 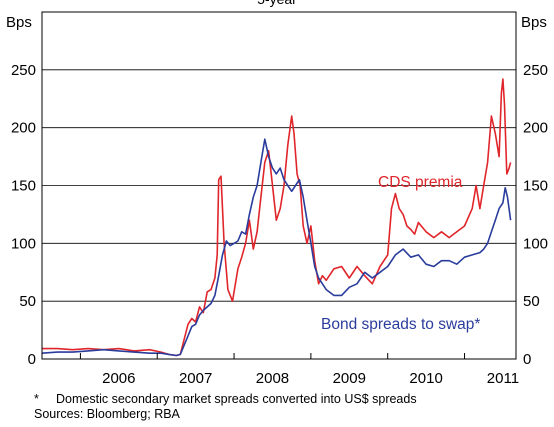 What do you see at coordinates (531, 301) in the screenshot?
I see `y-tick-label-right: 50` at bounding box center [531, 301].